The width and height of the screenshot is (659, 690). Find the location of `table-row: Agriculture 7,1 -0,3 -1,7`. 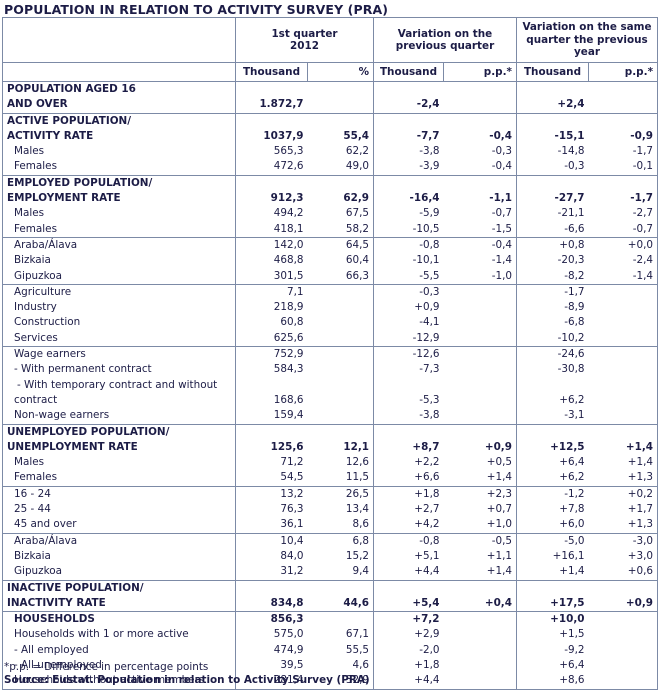

table-row: Agriculture 7,1 -0,3 -1,7 is located at coordinates (330, 292).